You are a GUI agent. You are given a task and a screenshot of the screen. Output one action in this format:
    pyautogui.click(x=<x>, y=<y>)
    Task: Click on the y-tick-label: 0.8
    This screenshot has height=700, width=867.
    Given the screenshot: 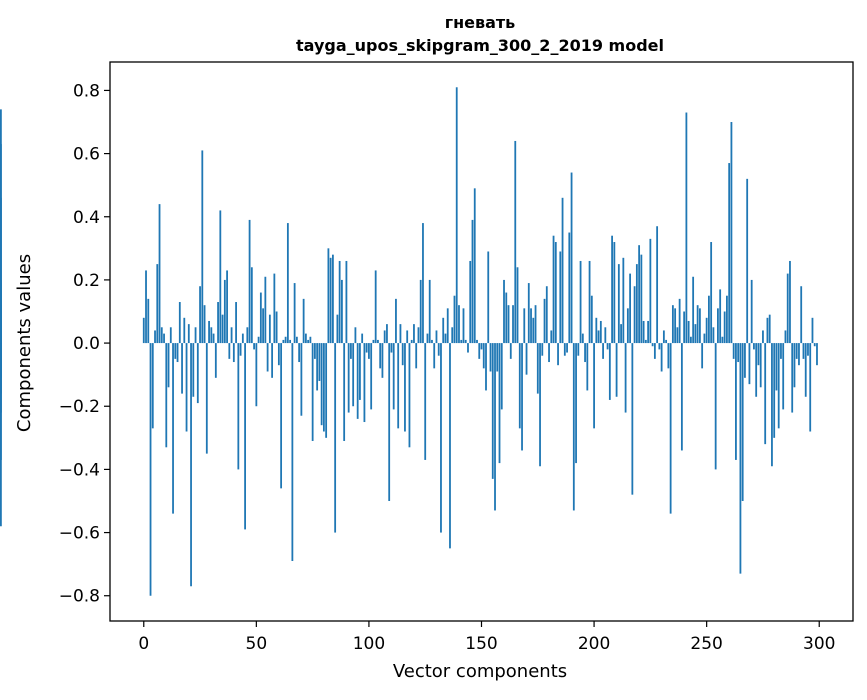 What is the action you would take?
    pyautogui.click(x=86, y=91)
    